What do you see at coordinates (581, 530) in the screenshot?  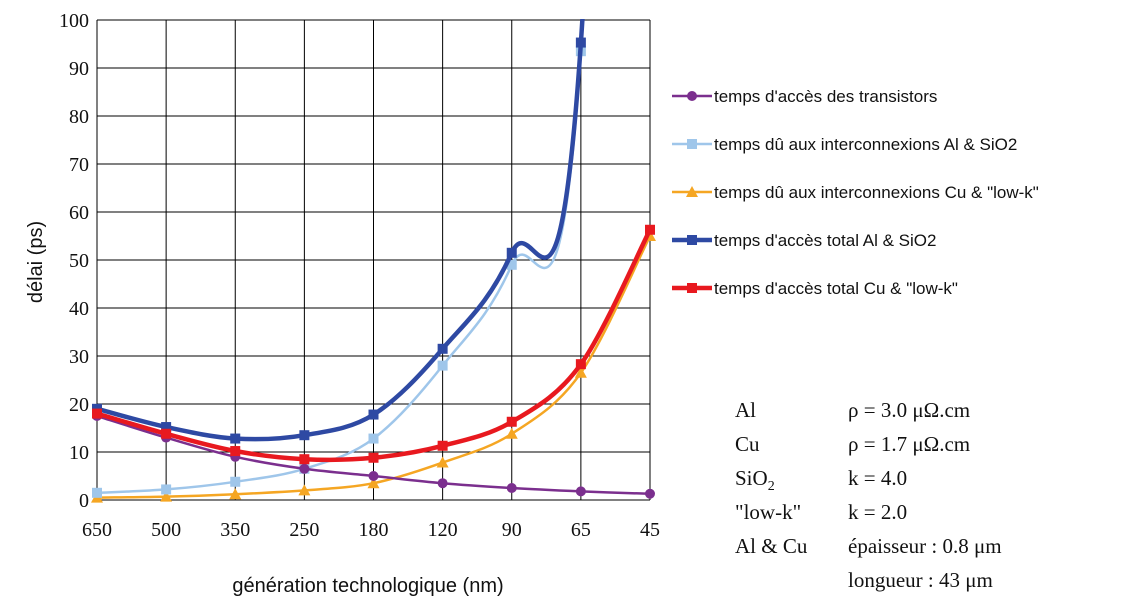 I see `x-tick-label: 65` at bounding box center [581, 530].